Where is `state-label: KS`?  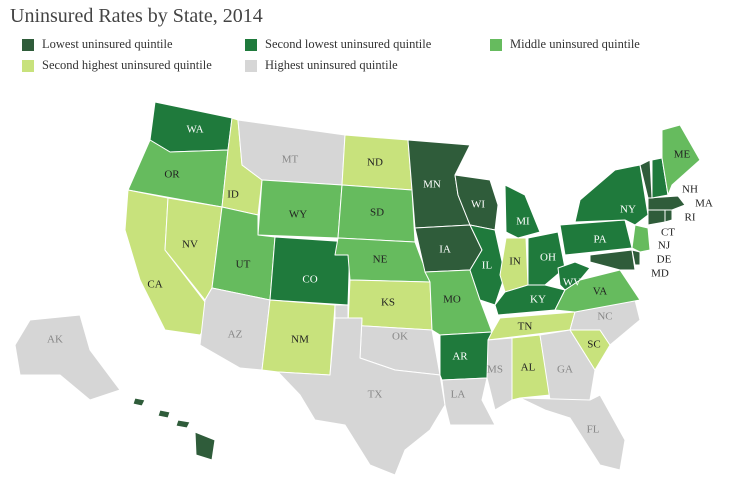
state-label: KS is located at coordinates (388, 303).